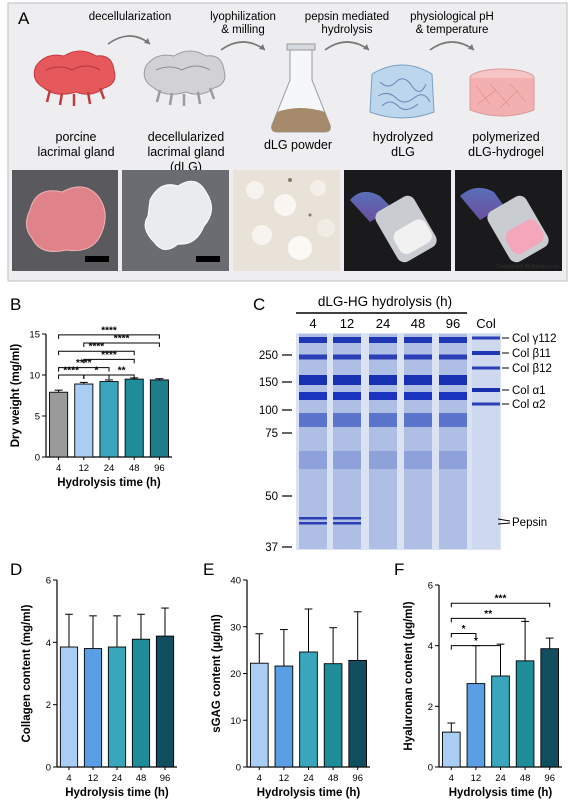 The image size is (575, 803). What do you see at coordinates (385, 301) in the screenshot?
I see `gel-title: dLG-HG hydrolysis (h)` at bounding box center [385, 301].